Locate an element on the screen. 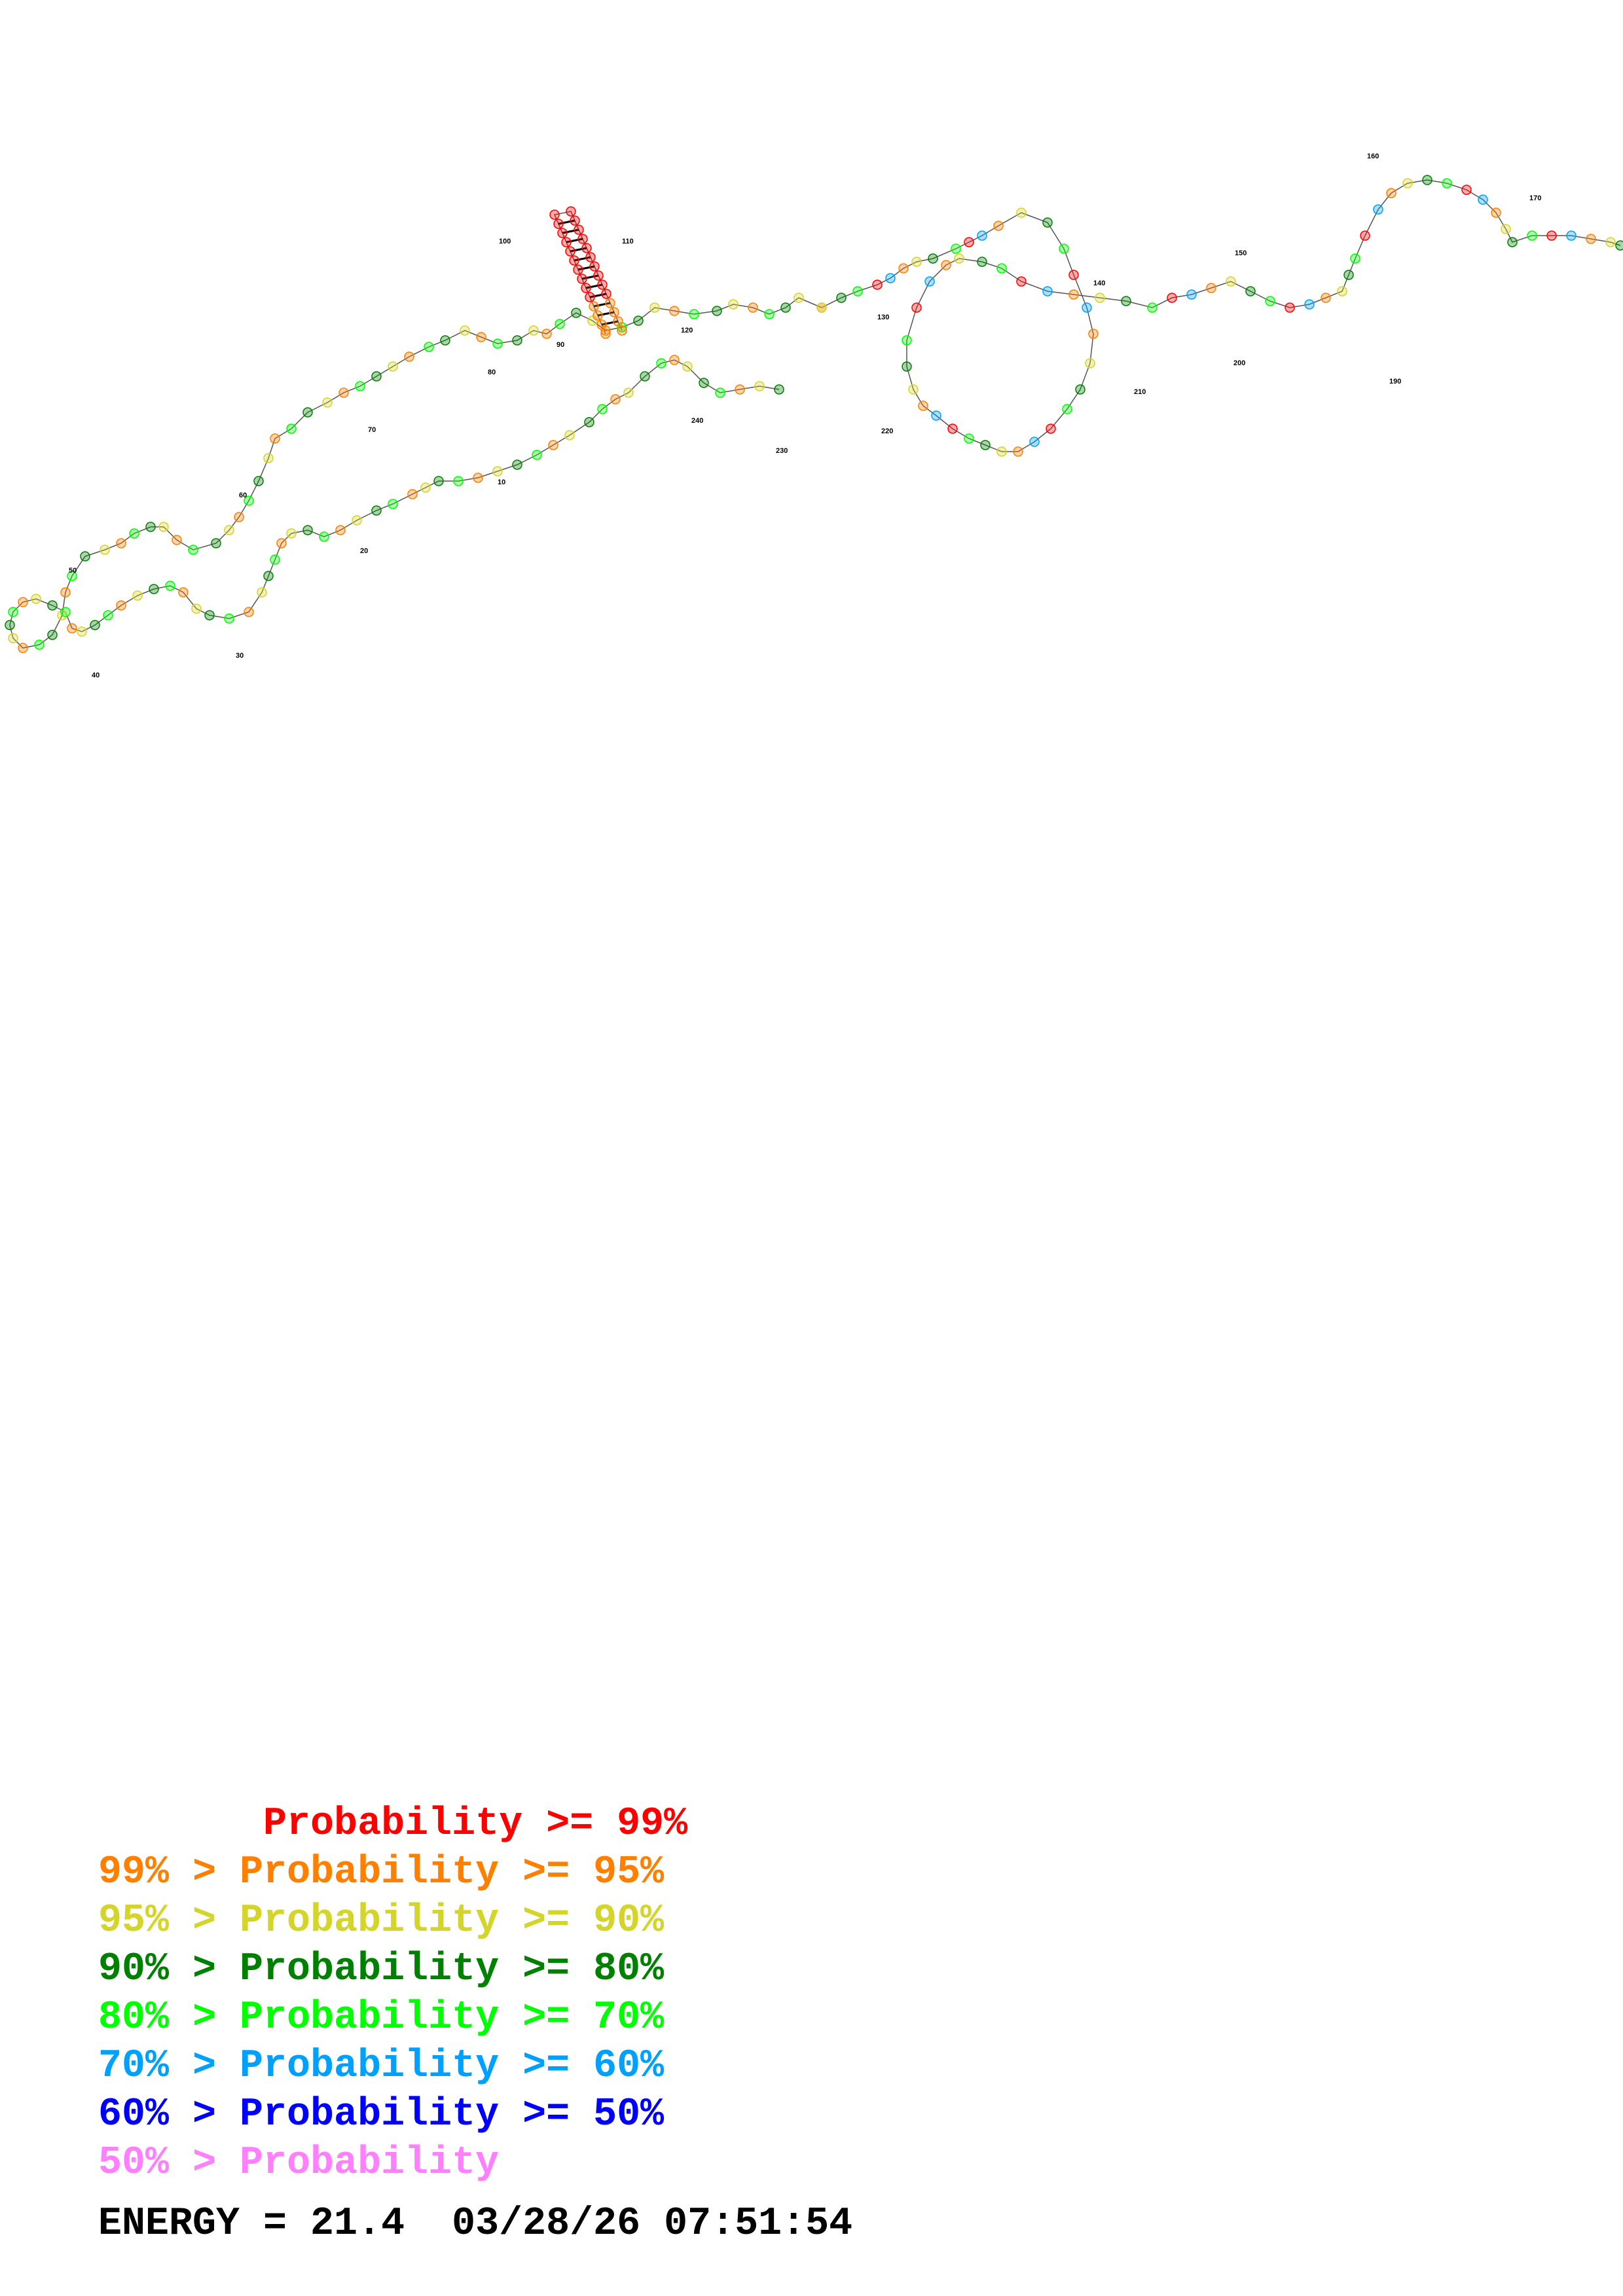 Image resolution: width=1623 pixels, height=2296 pixels. position-label-30: 30 is located at coordinates (240, 656).